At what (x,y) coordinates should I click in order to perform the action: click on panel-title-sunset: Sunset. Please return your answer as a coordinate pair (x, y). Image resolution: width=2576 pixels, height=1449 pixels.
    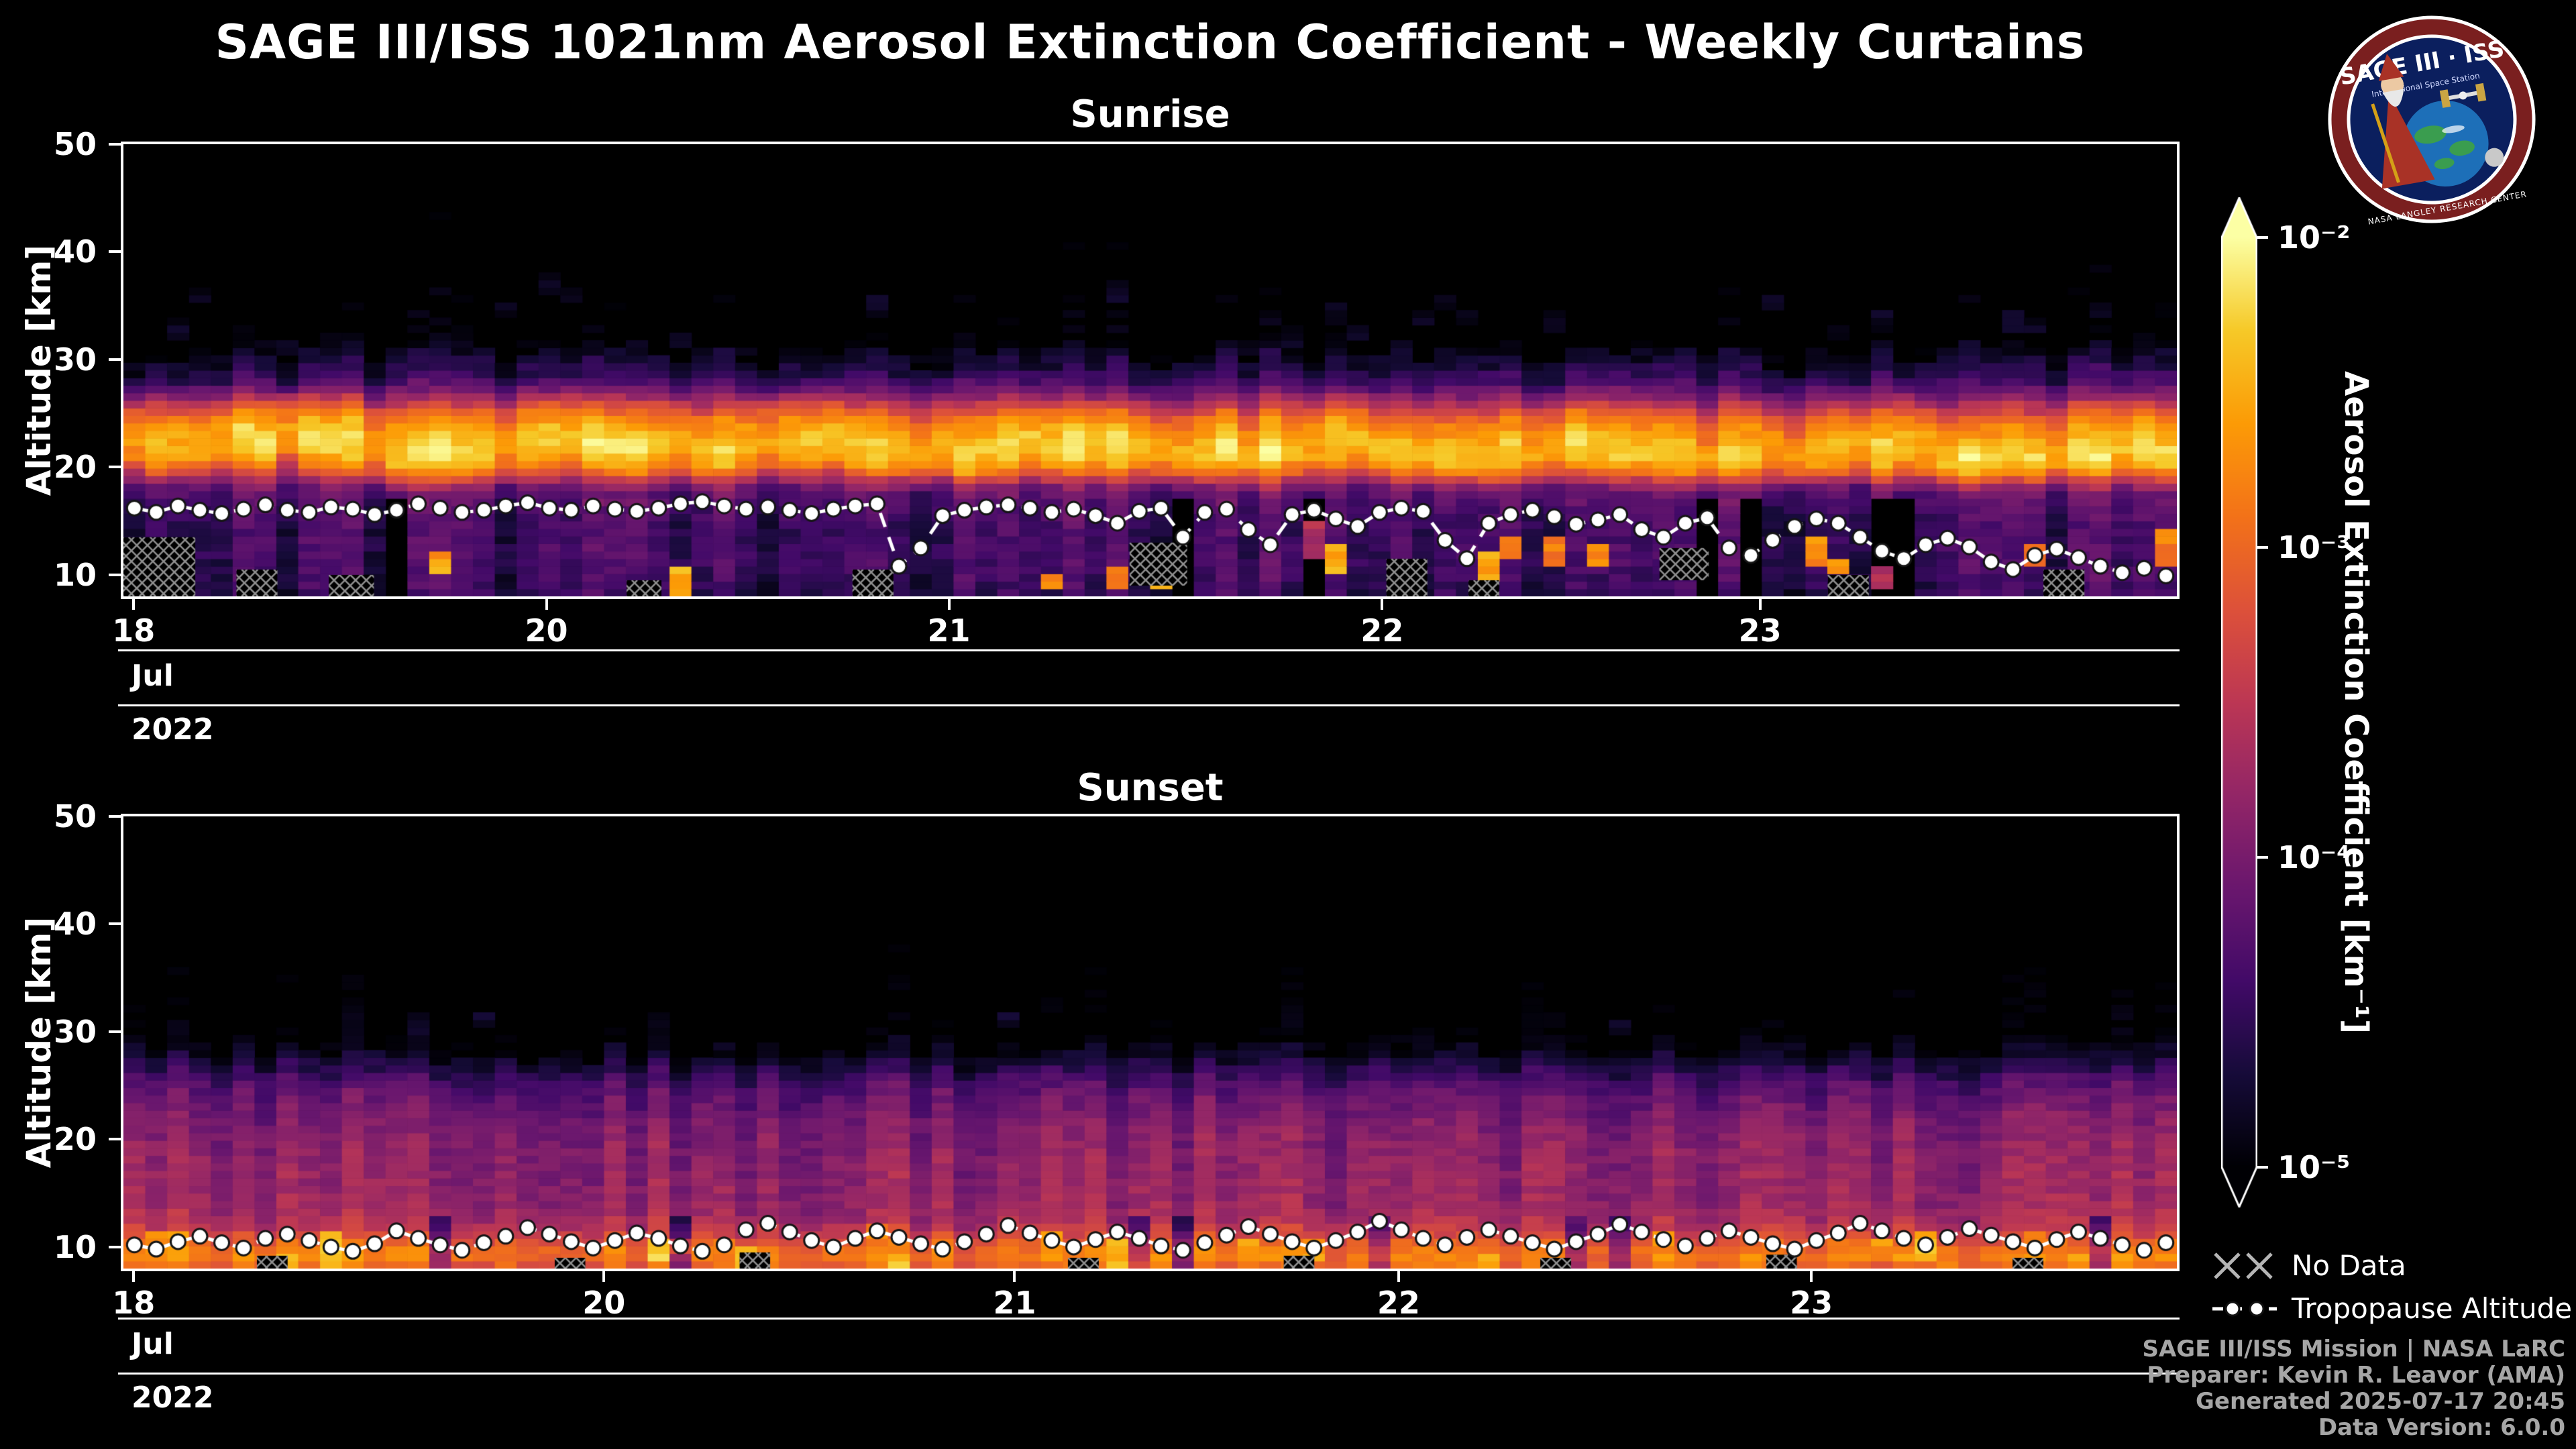
    Looking at the image, I should click on (1150, 788).